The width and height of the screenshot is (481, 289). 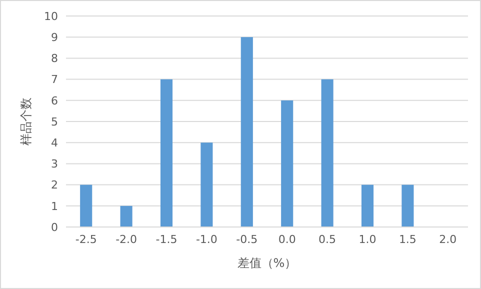 What do you see at coordinates (54, 164) in the screenshot?
I see `y-tick-label: 3` at bounding box center [54, 164].